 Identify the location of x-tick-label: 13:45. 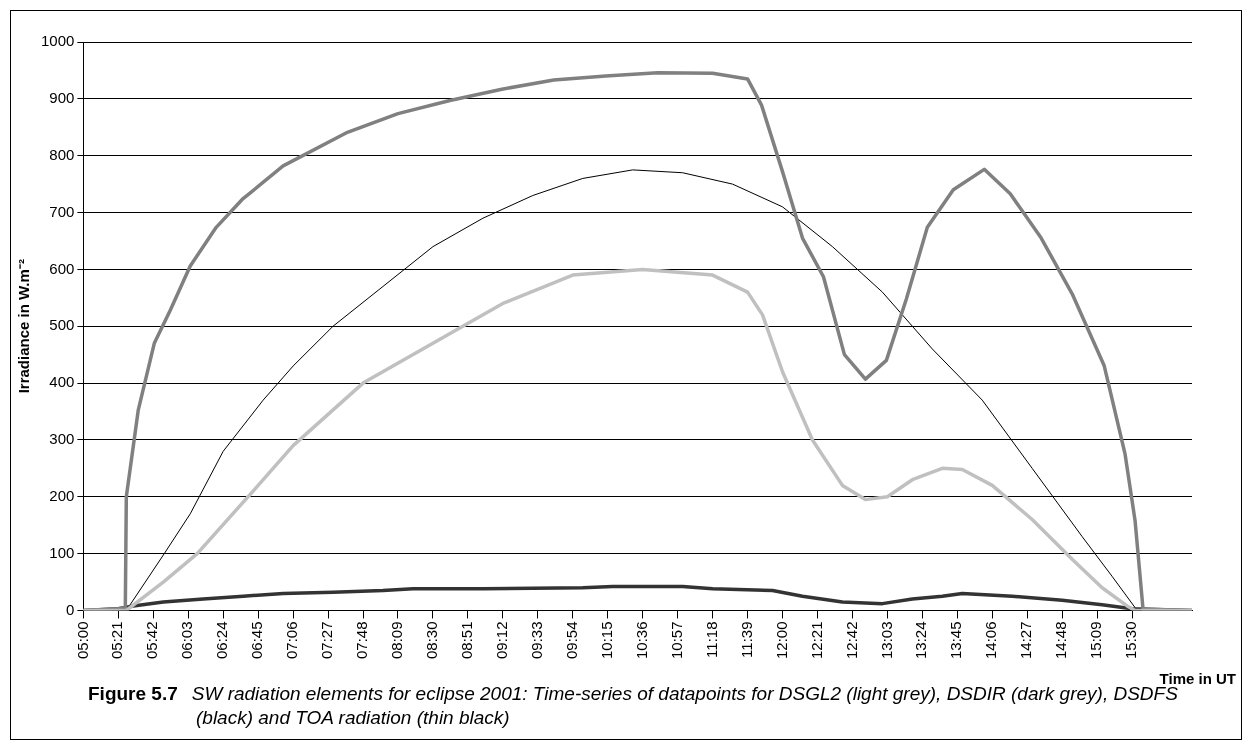
(956, 640).